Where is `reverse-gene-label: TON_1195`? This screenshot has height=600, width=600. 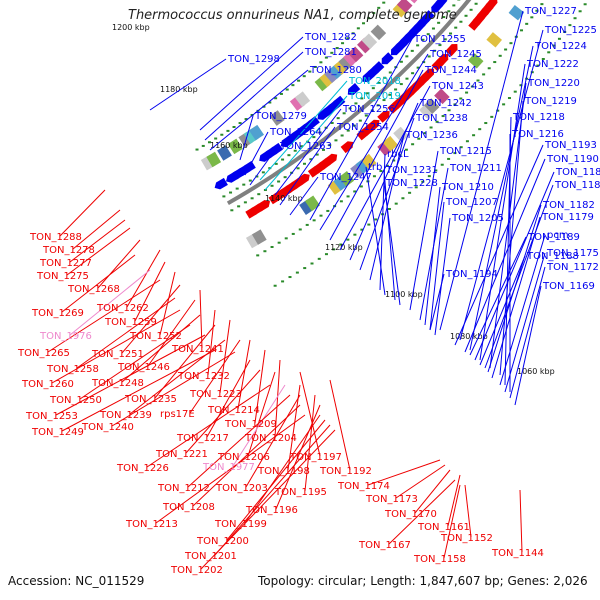 reverse-gene-label: TON_1195 is located at coordinates (300, 492).